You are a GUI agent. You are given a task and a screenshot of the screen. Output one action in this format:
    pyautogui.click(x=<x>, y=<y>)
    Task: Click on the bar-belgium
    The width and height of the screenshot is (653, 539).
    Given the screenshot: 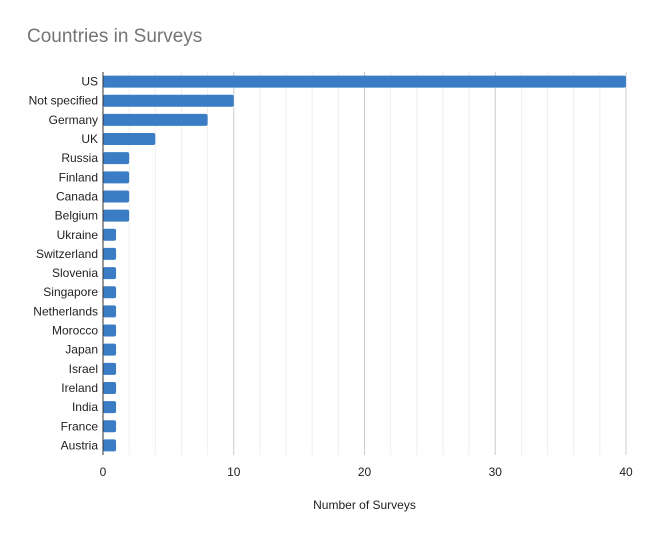 What is the action you would take?
    pyautogui.click(x=116, y=215)
    